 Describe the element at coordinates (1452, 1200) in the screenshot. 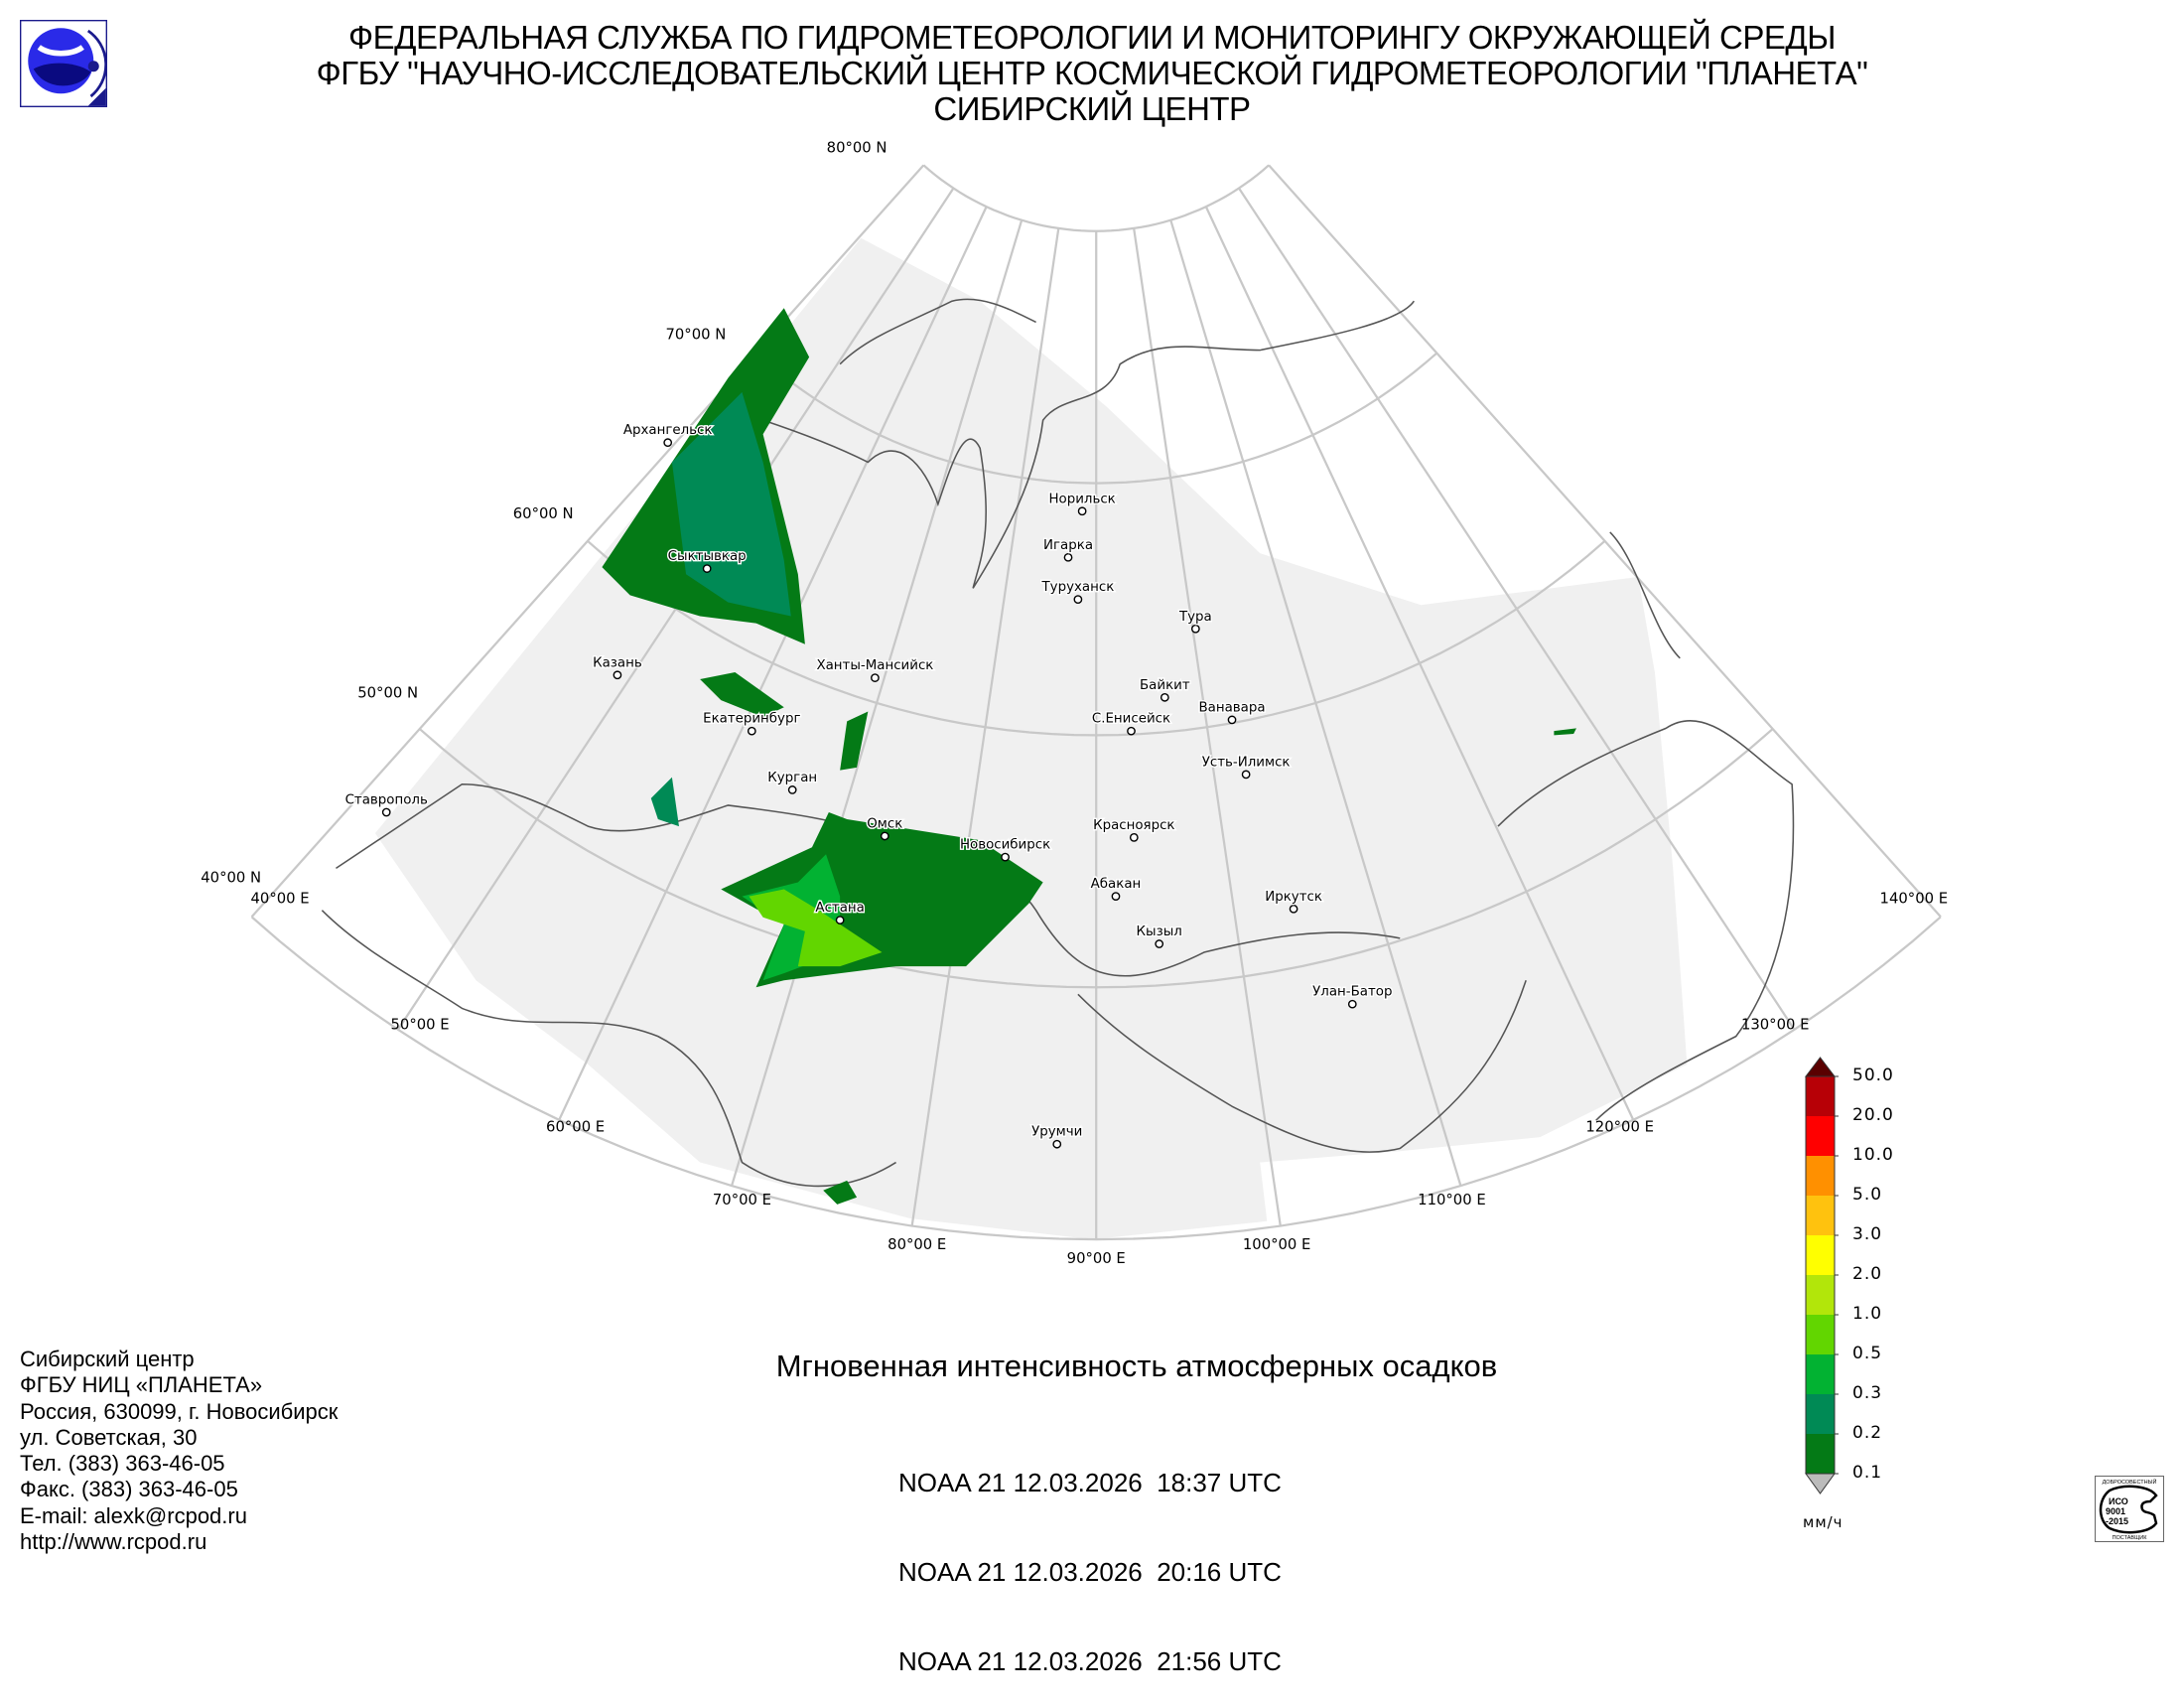

I see `longitude-label: 110°00 E` at that location.